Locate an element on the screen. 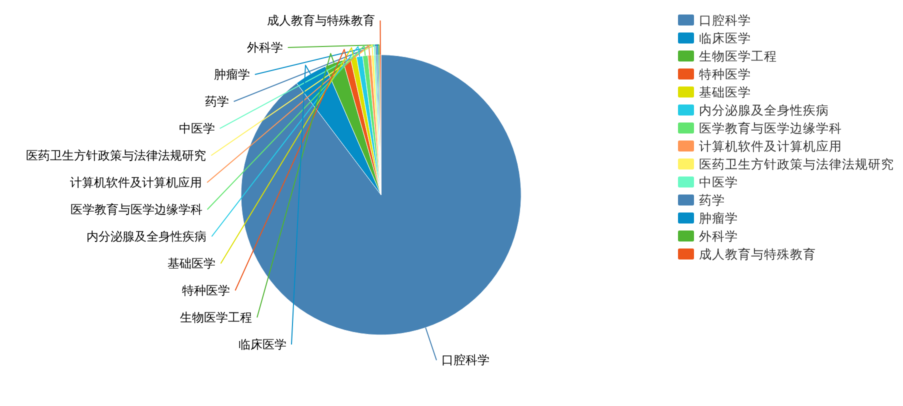  slice-label: 口腔科学 is located at coordinates (466, 360).